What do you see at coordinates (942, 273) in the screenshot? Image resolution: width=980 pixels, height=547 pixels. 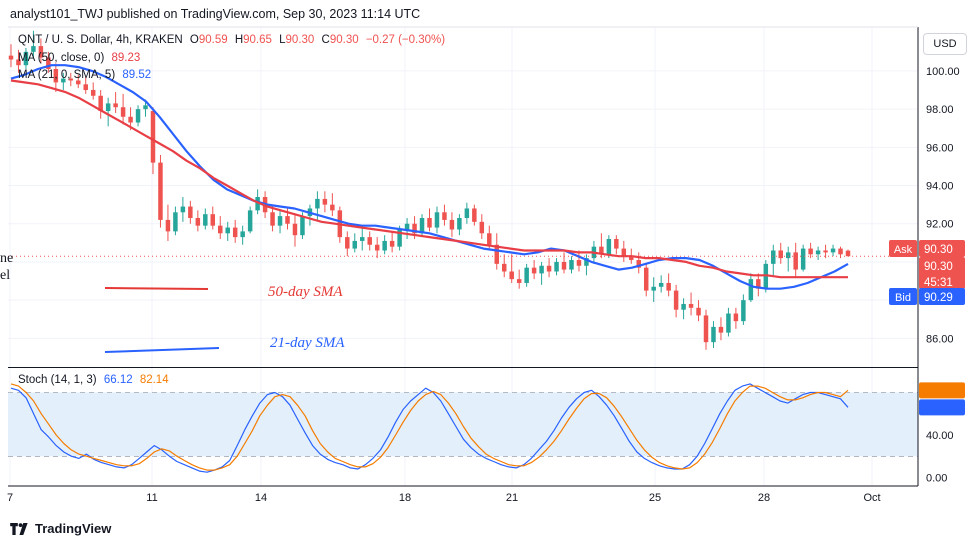 I see `last-price-tag: 90.30 45:31` at bounding box center [942, 273].